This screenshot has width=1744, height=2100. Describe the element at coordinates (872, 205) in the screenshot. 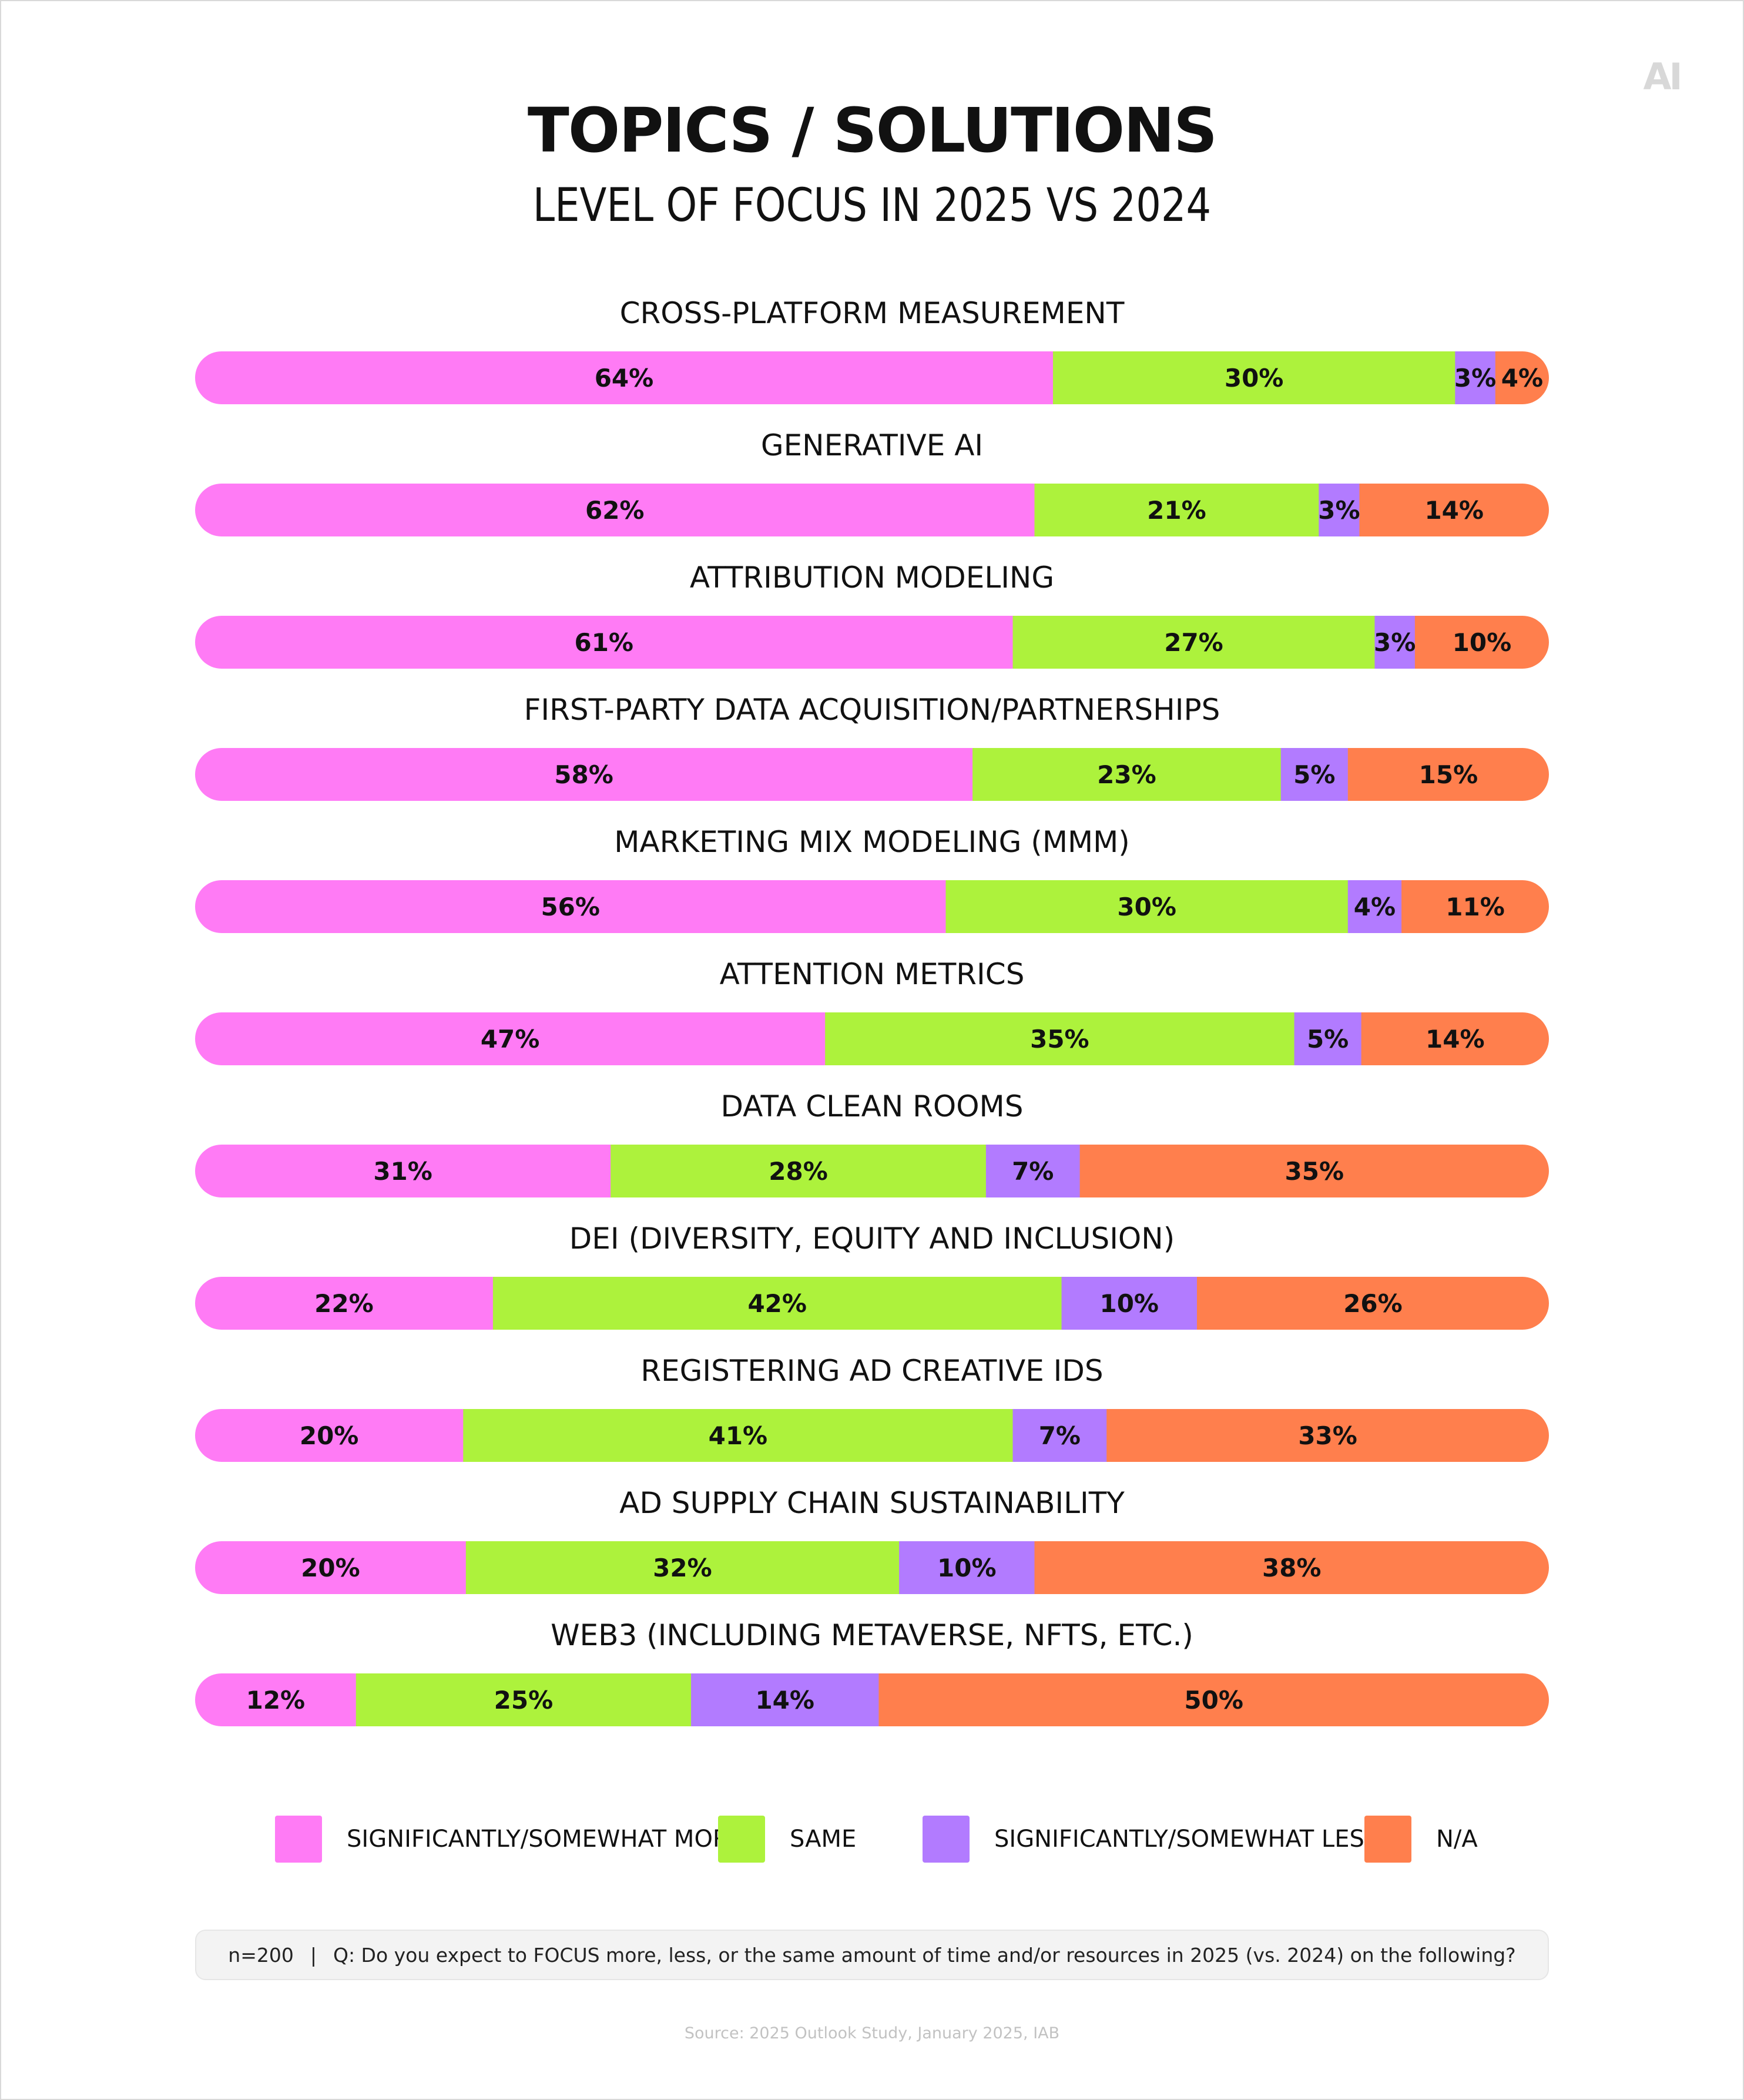

I see `chart-subtitle: LEVEL OF FOCUS IN 2025 VS 2024` at that location.